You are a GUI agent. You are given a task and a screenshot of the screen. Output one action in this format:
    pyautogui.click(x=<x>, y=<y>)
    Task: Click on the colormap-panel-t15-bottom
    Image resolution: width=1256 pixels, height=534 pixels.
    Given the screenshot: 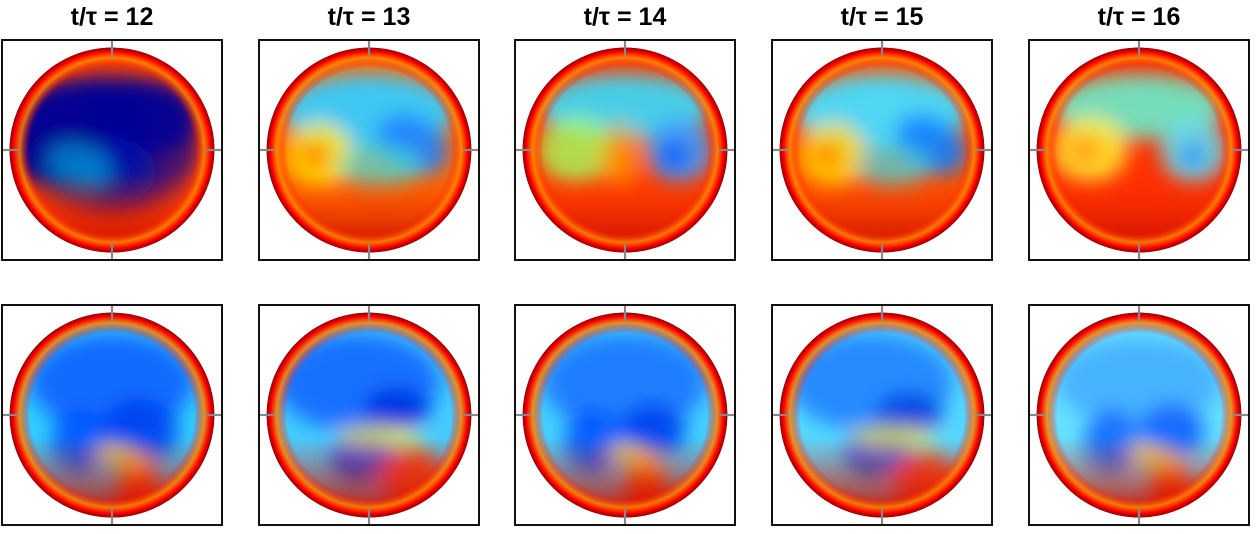 What is the action you would take?
    pyautogui.click(x=882, y=415)
    